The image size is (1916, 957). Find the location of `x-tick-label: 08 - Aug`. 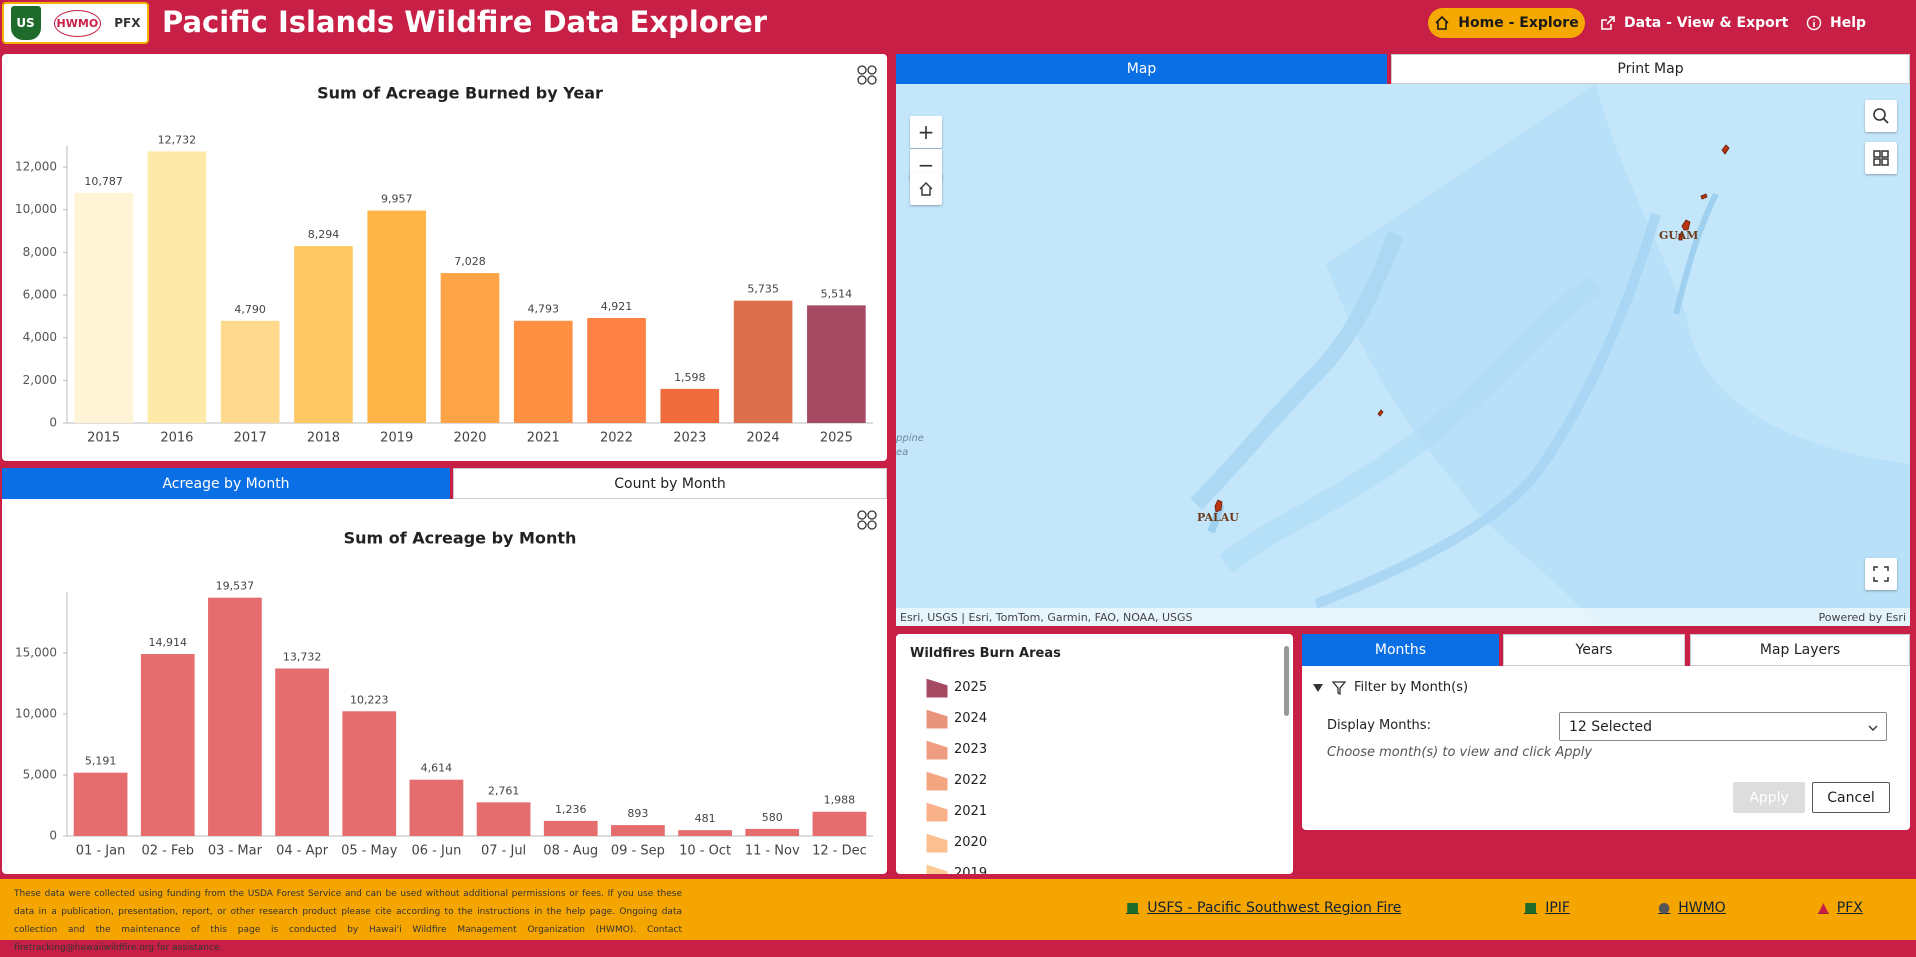

x-tick-label: 08 - Aug is located at coordinates (570, 851).